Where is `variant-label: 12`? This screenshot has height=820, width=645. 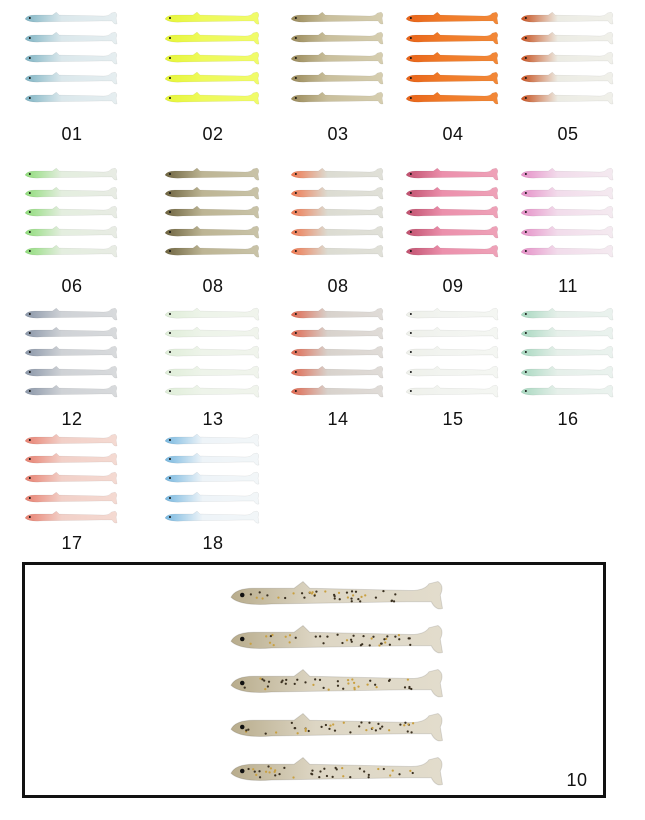
variant-label: 12 is located at coordinates (71, 419).